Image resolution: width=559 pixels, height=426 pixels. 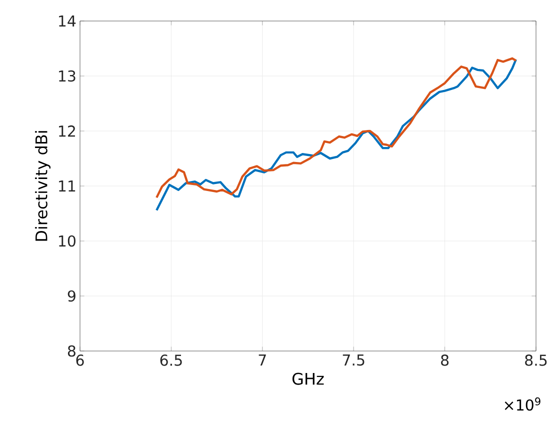 I want to click on x-tick-label: 6.5, so click(x=171, y=360).